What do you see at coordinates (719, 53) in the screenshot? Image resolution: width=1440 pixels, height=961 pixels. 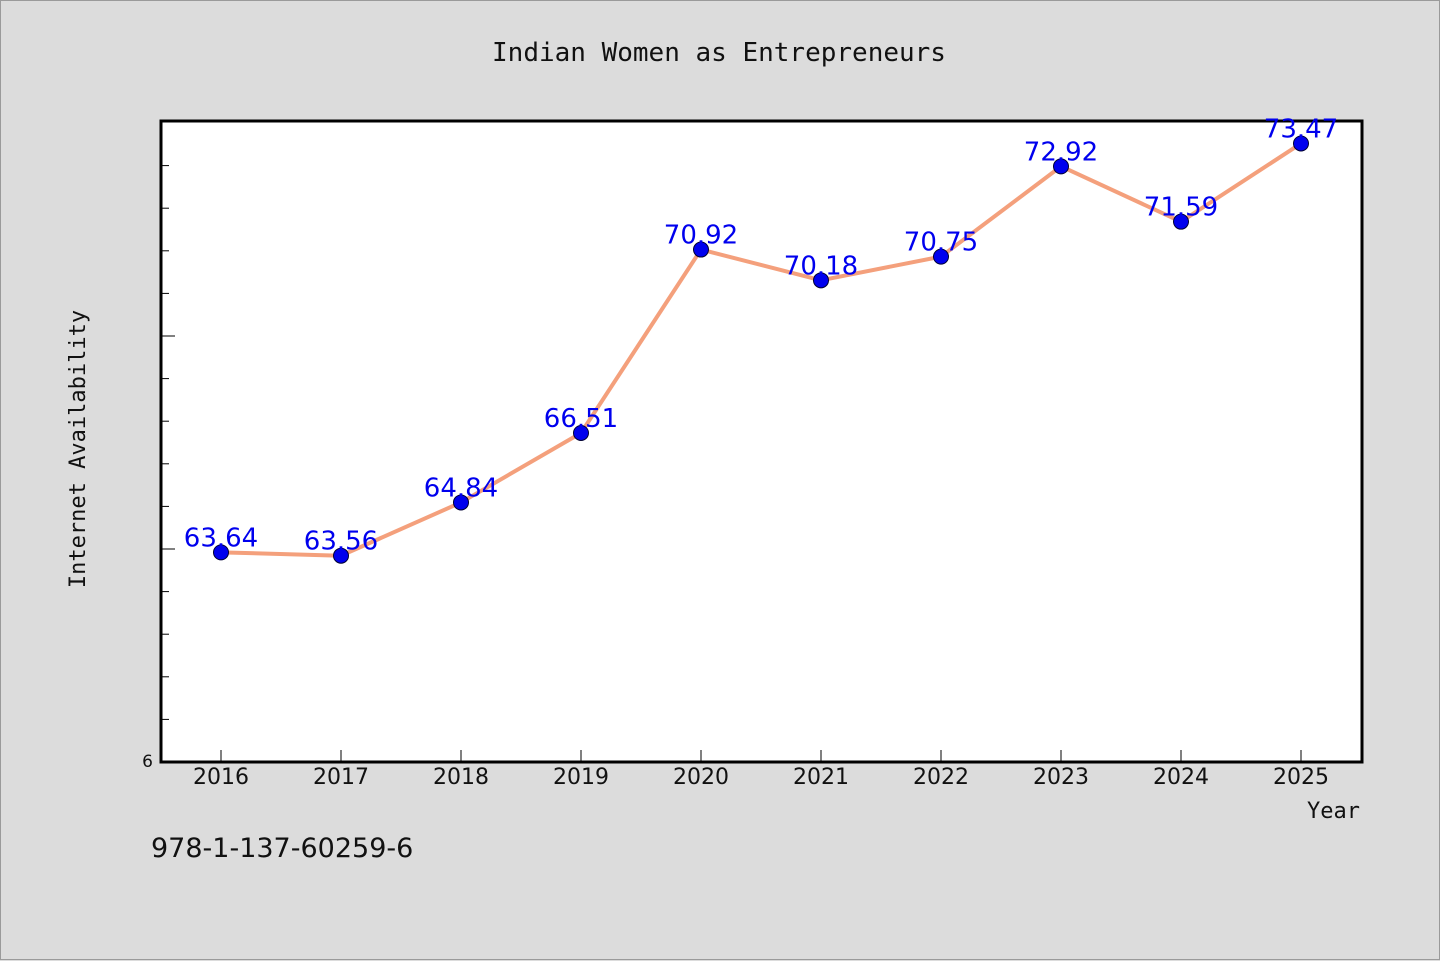 I see `chart-title: Indian Women as Entrepreneurs` at bounding box center [719, 53].